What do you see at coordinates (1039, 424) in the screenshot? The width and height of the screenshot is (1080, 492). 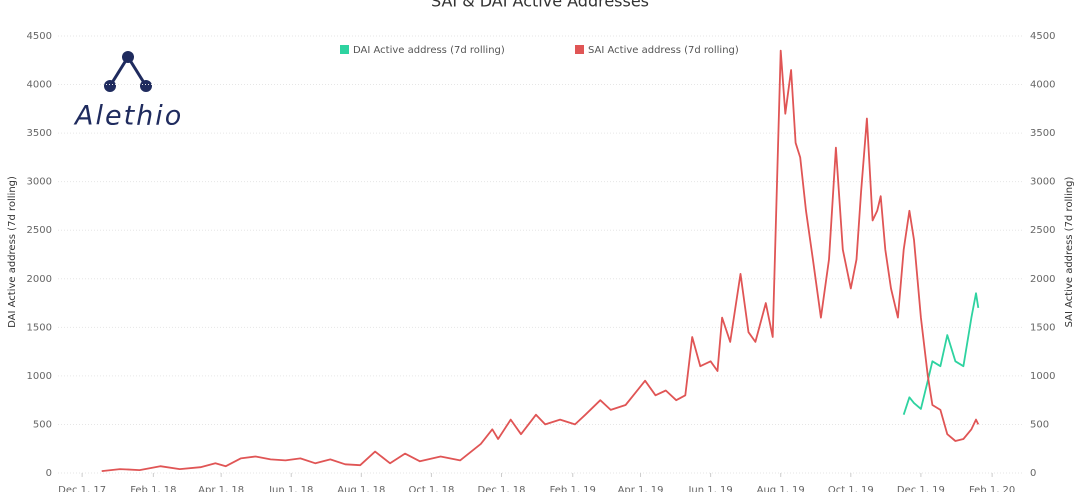 I see `y2-tick-label: 500` at bounding box center [1039, 424].